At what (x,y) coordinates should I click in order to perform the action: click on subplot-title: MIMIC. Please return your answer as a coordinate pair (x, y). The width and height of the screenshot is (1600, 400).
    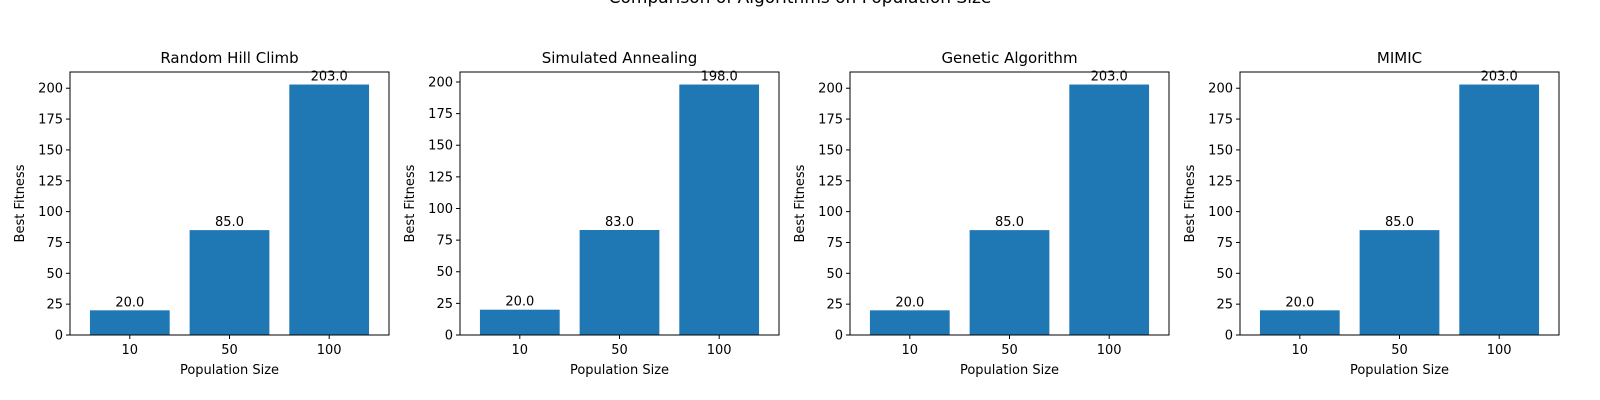
    Looking at the image, I should click on (1399, 58).